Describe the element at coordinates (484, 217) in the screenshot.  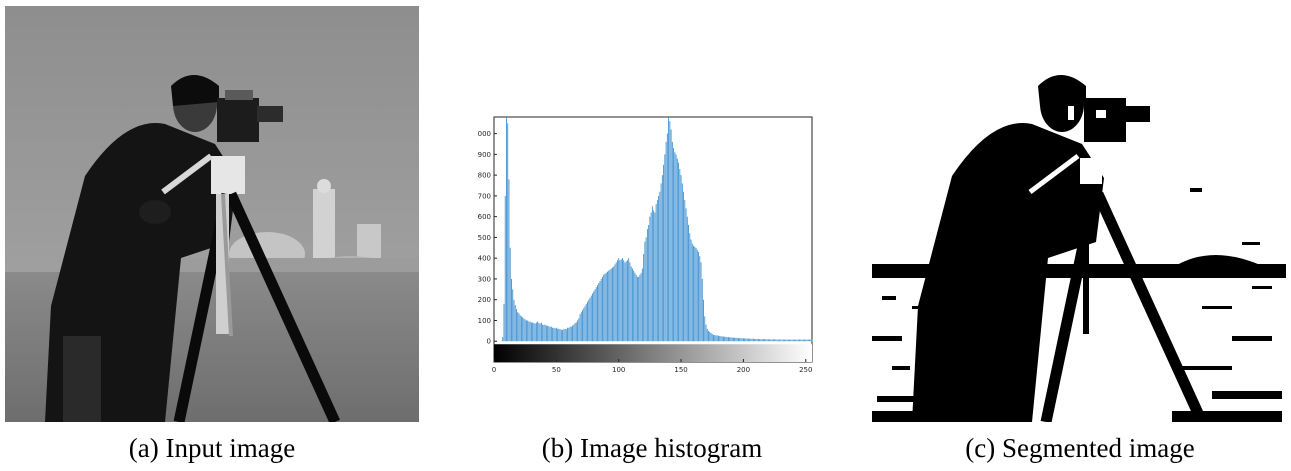
I see `y-tick-label: 600` at that location.